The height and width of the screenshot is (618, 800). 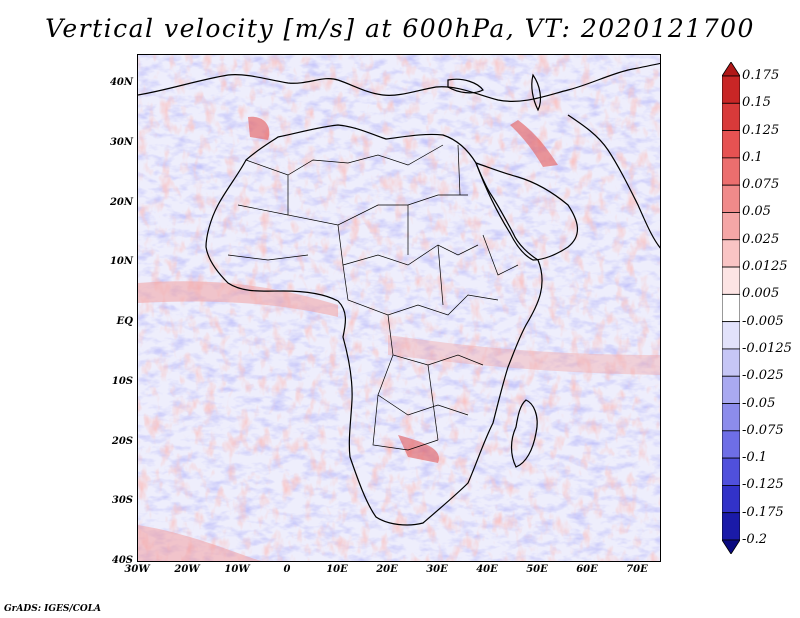 I want to click on colorbar-level-label: -0.025, so click(x=763, y=376).